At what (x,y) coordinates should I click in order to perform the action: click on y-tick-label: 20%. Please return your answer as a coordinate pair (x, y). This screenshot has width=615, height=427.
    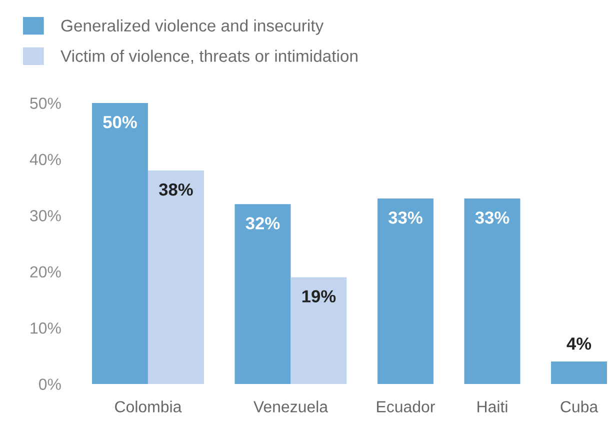
    Looking at the image, I should click on (45, 272).